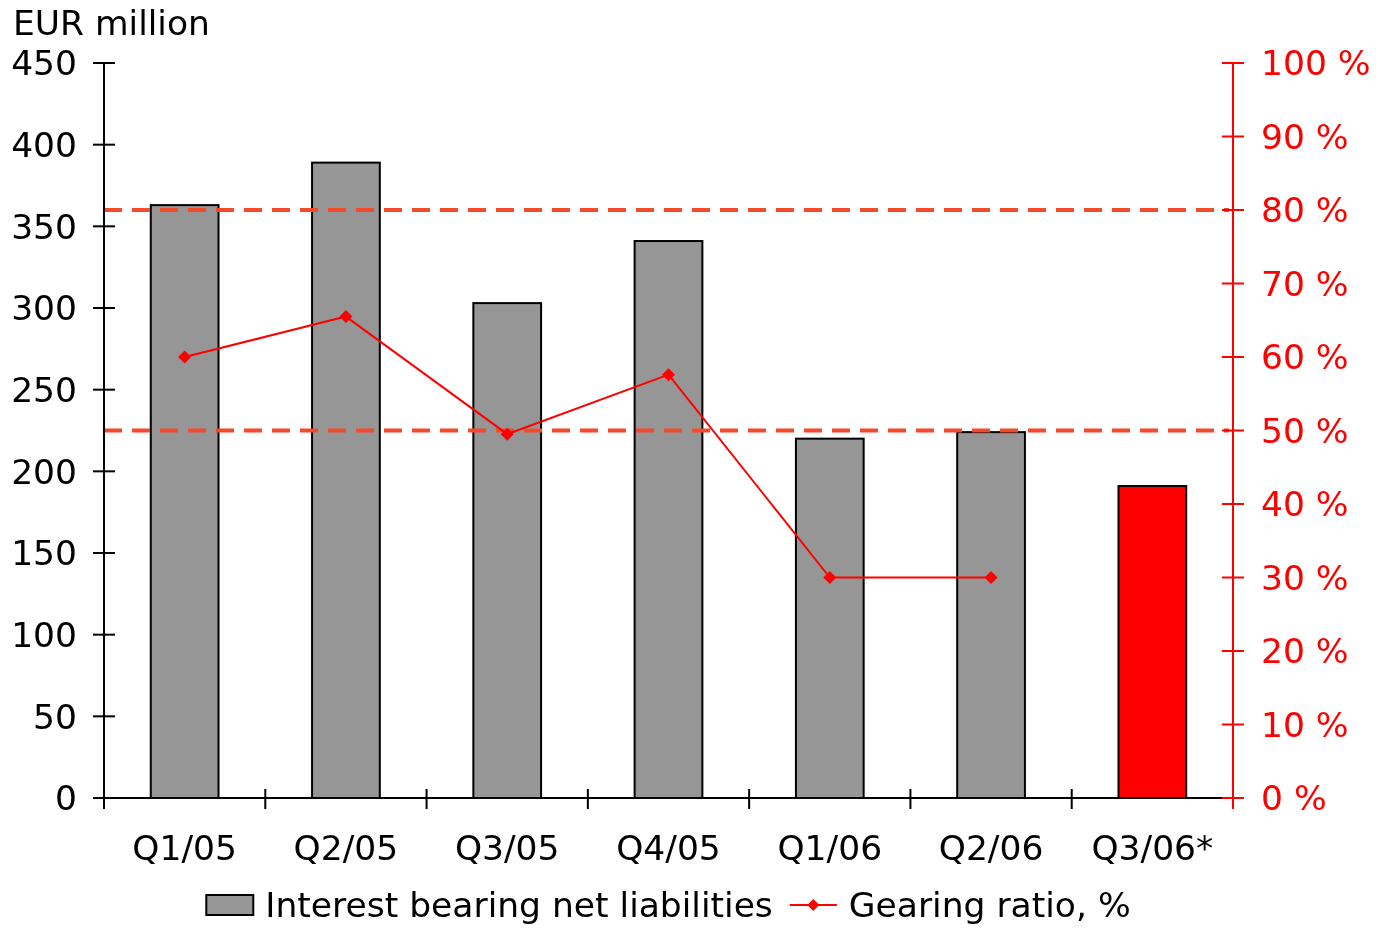 The height and width of the screenshot is (930, 1383). What do you see at coordinates (1305, 283) in the screenshot?
I see `y2-tick-label: 70 %` at bounding box center [1305, 283].